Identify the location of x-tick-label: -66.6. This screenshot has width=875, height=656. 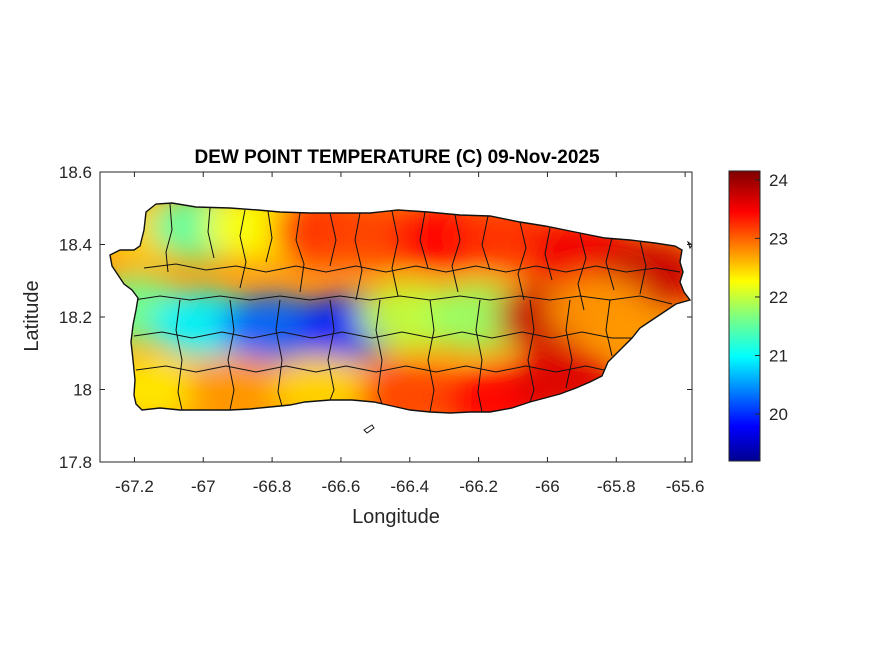
(341, 486).